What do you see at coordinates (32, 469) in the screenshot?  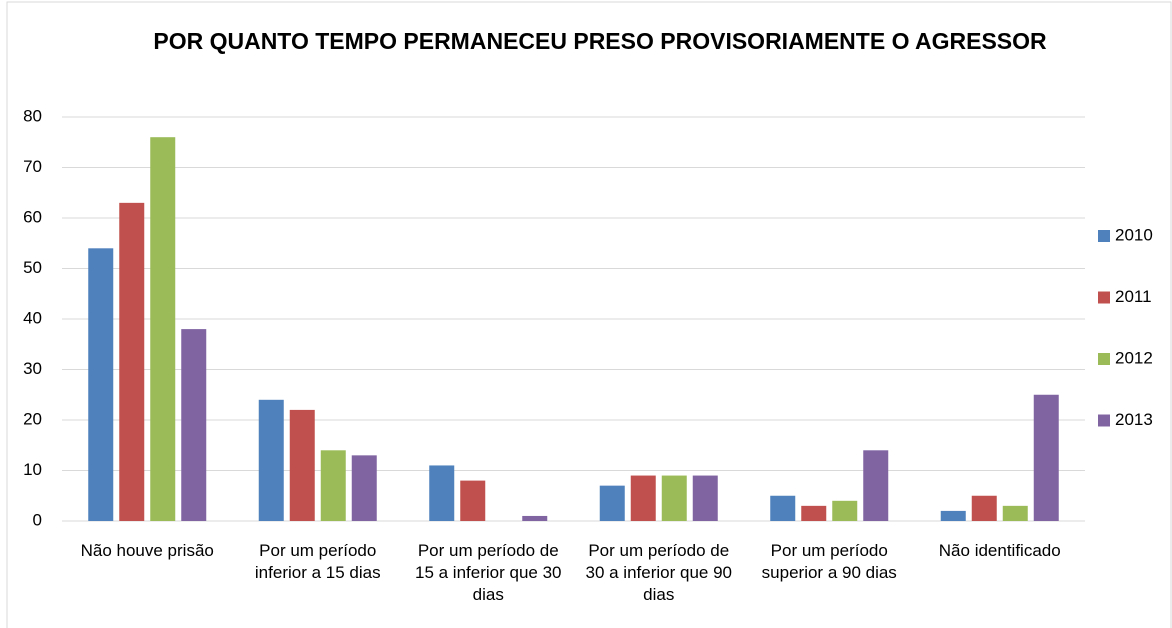 I see `y-tick-label: 10` at bounding box center [32, 469].